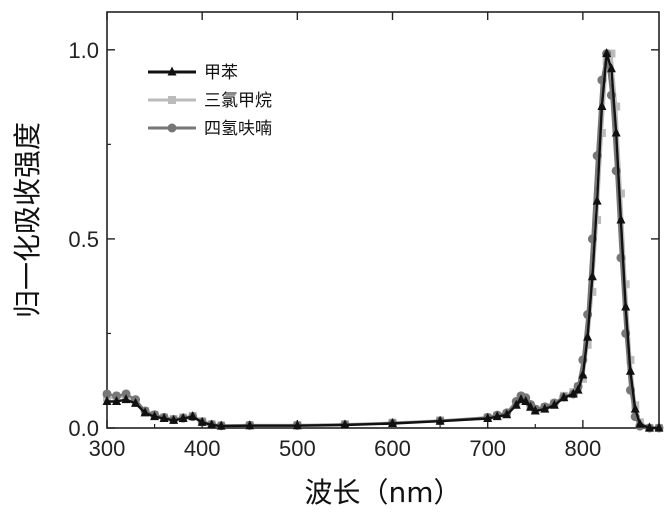 The height and width of the screenshot is (514, 668). Describe the element at coordinates (193, 73) in the screenshot. I see `legend-item: 甲苯` at that location.